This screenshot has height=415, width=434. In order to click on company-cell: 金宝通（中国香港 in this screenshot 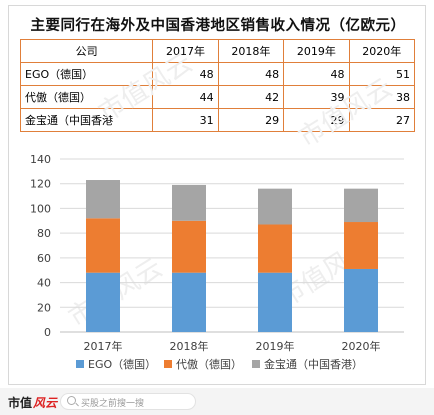, I will do `click(86, 120)`.